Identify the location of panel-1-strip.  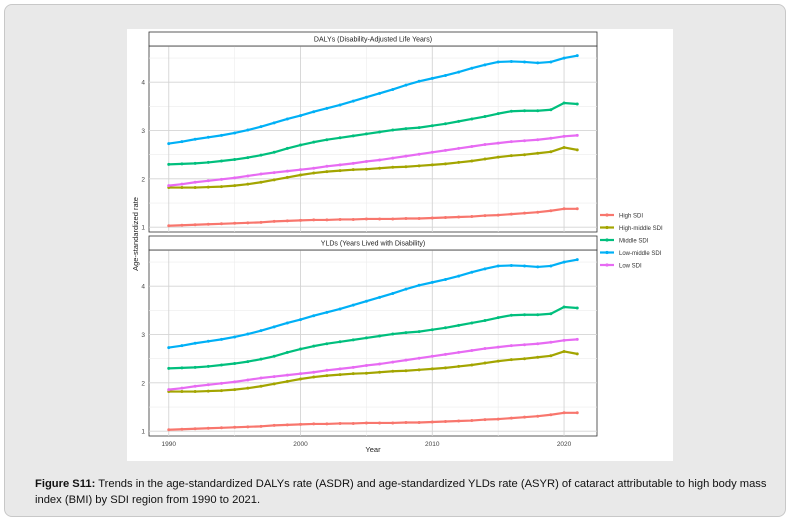
(373, 39).